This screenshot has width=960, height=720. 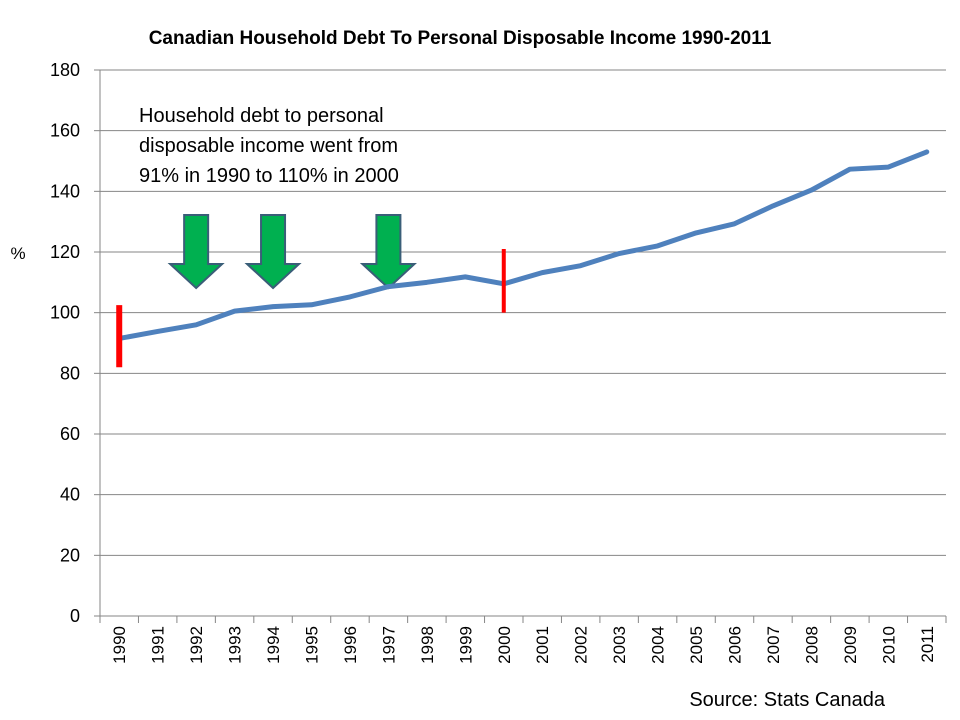 What do you see at coordinates (273, 645) in the screenshot?
I see `x-tick-label: 1994` at bounding box center [273, 645].